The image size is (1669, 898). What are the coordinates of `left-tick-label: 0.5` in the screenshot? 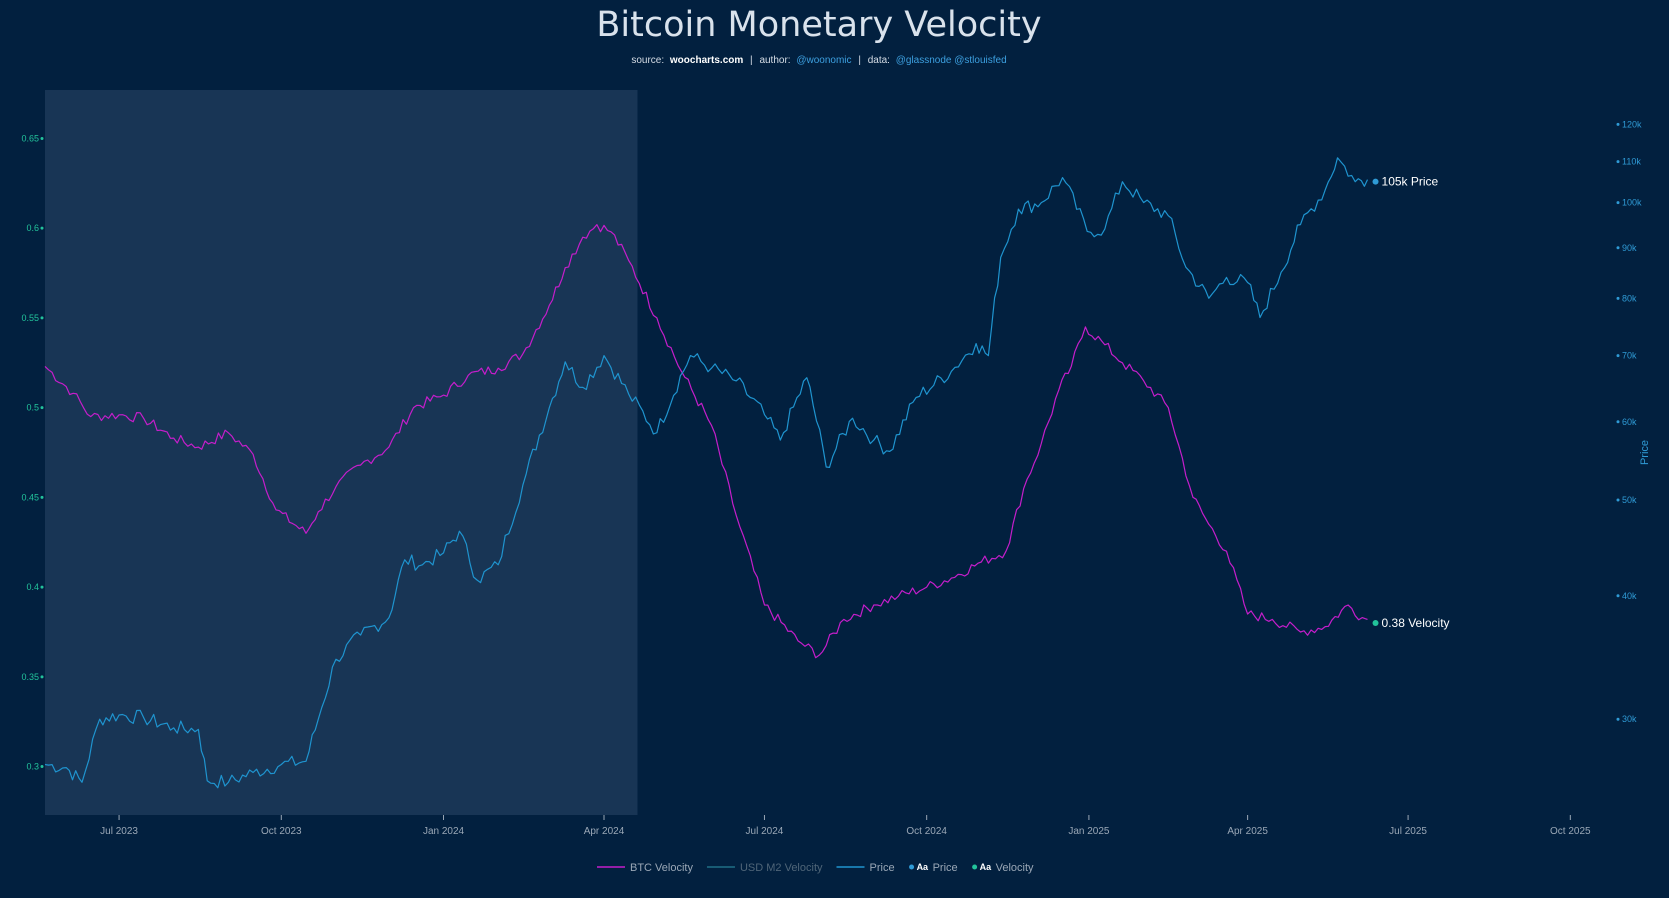 It's located at (32, 408).